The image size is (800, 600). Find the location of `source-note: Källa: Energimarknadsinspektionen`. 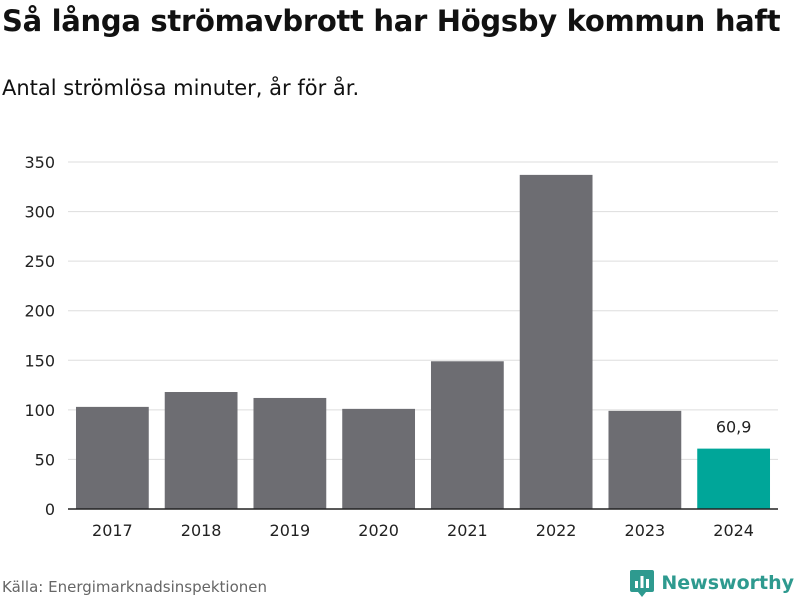

source-note: Källa: Energimarknadsinspektionen is located at coordinates (135, 587).